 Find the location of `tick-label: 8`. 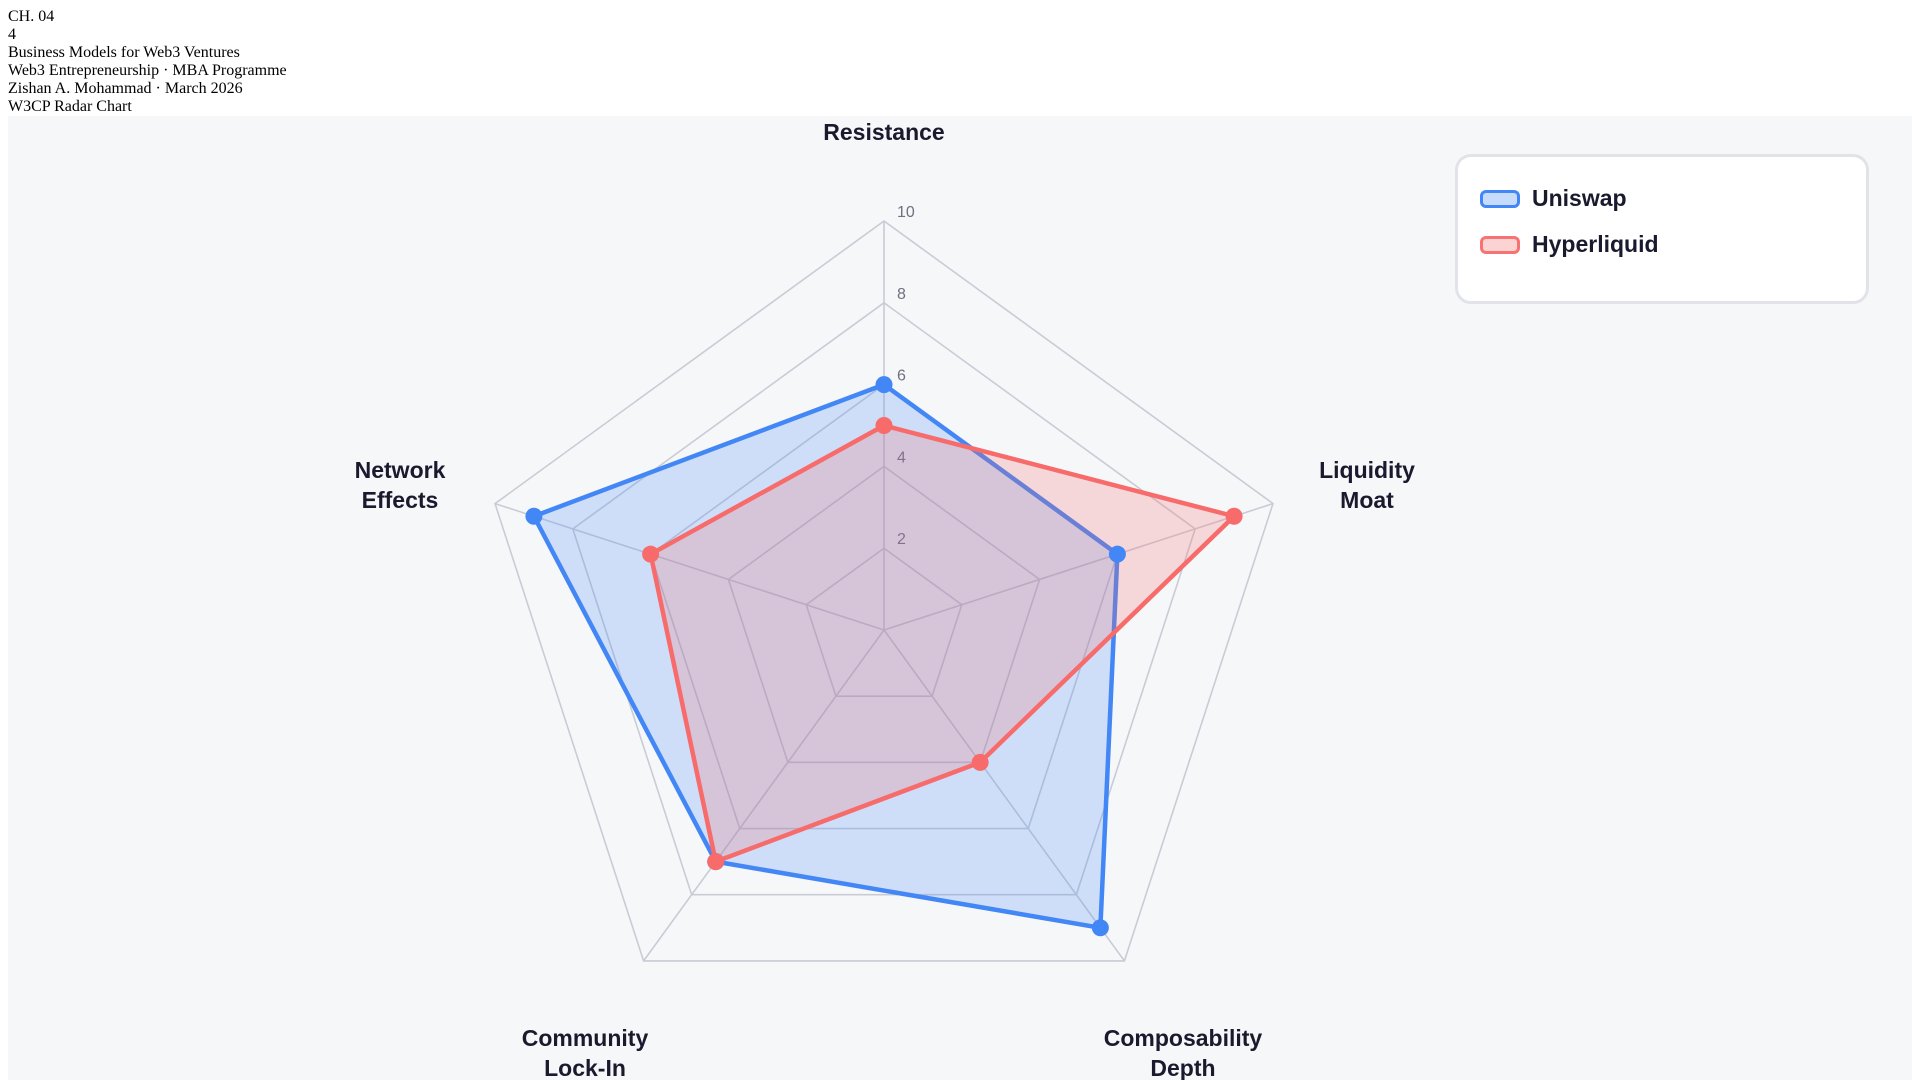

tick-label: 8 is located at coordinates (901, 294).